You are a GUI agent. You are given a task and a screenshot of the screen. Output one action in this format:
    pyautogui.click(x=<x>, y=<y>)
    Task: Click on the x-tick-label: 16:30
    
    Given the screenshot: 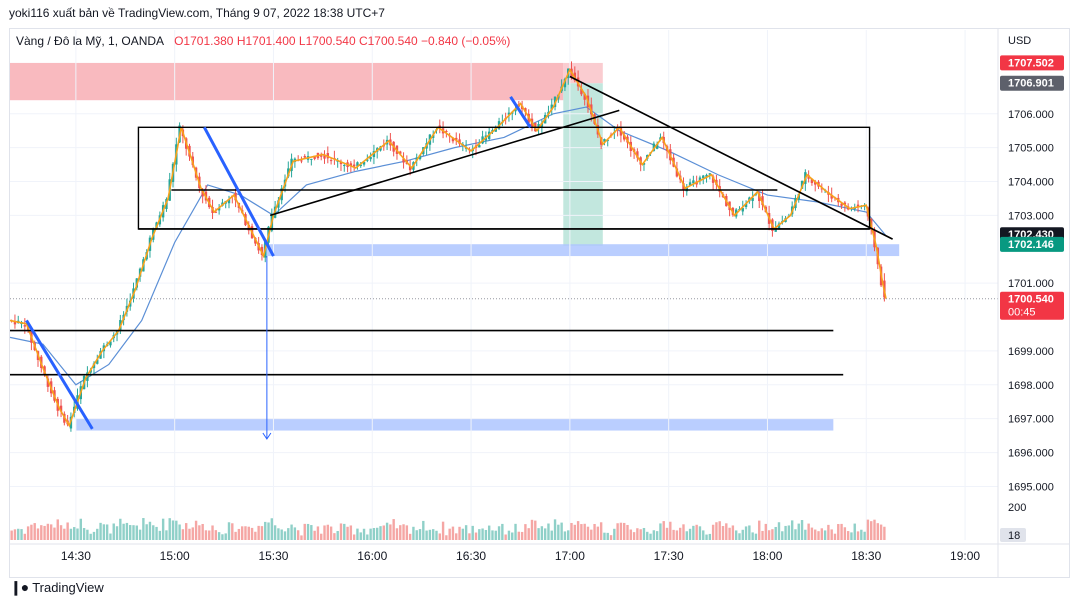 What is the action you would take?
    pyautogui.click(x=471, y=556)
    